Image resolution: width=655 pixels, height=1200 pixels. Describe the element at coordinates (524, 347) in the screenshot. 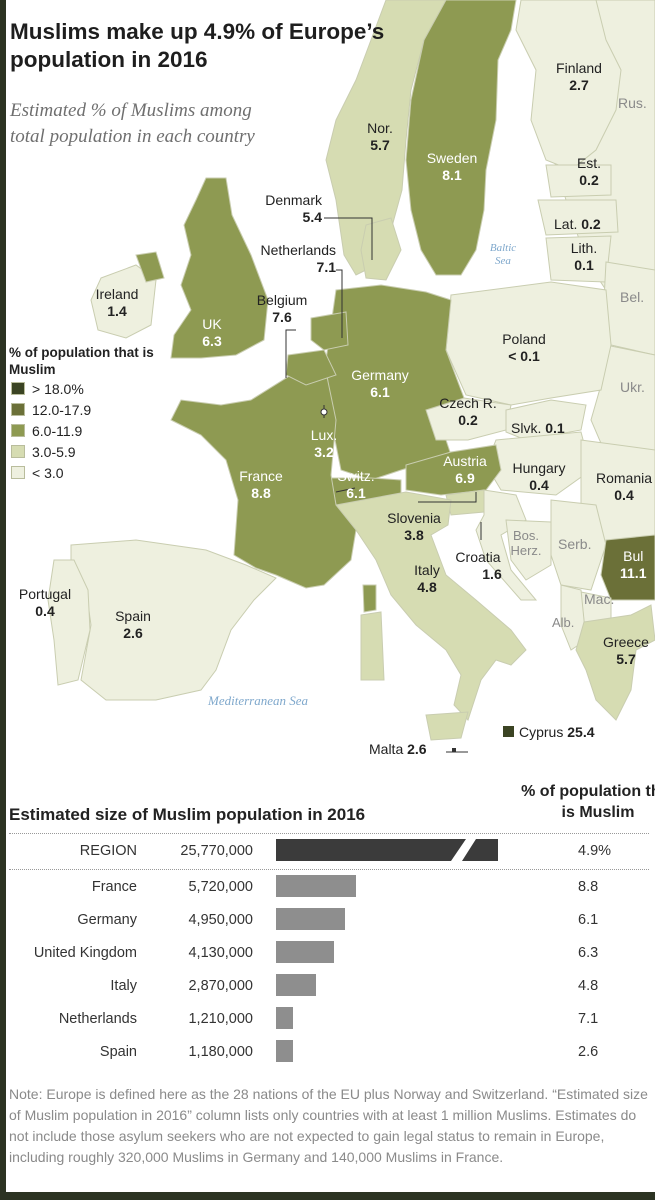

I see `label-poland: Poland < 0.1` at that location.